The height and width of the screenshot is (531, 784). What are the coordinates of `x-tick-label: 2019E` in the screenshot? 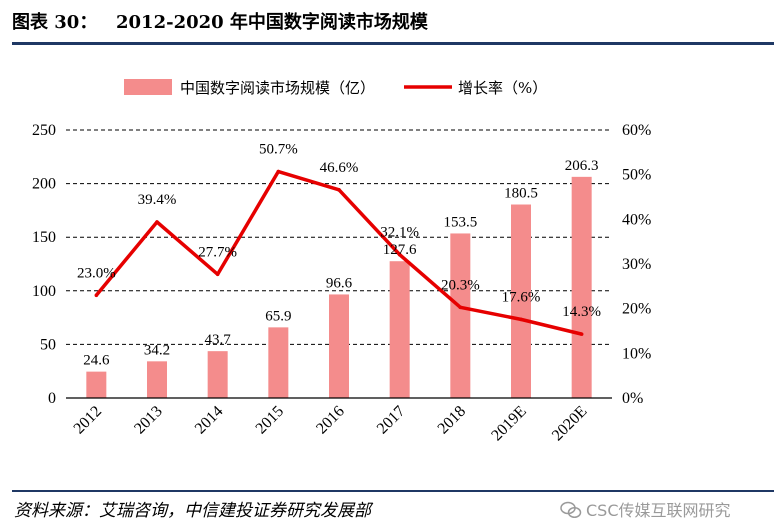 It's located at (509, 424).